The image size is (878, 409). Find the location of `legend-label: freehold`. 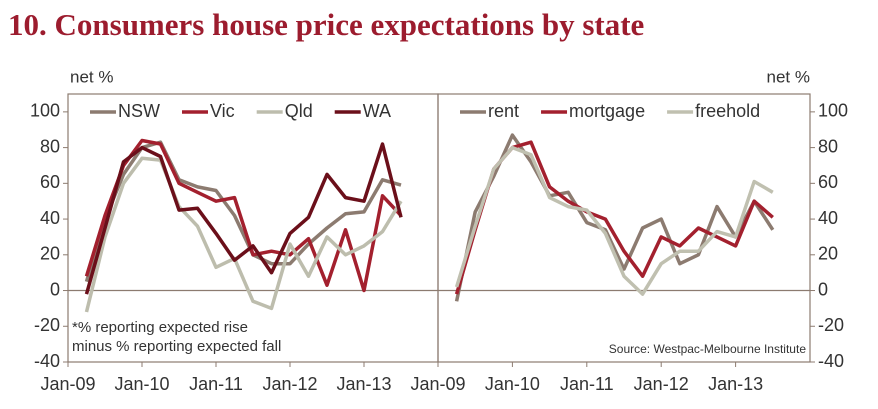

legend-label: freehold is located at coordinates (727, 111).